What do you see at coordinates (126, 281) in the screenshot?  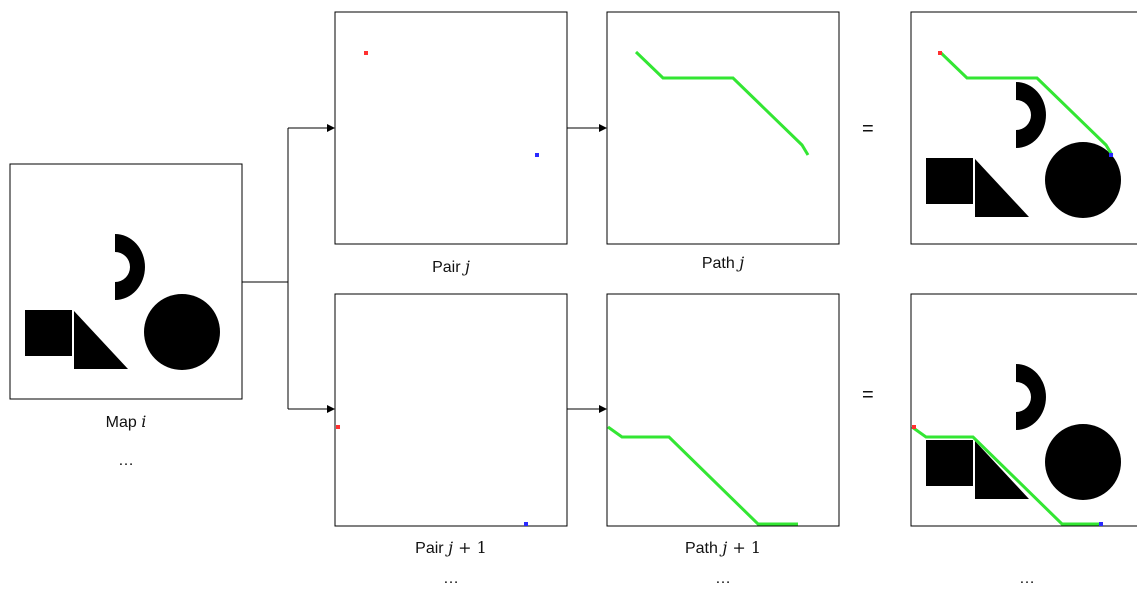 I see `map-panel` at bounding box center [126, 281].